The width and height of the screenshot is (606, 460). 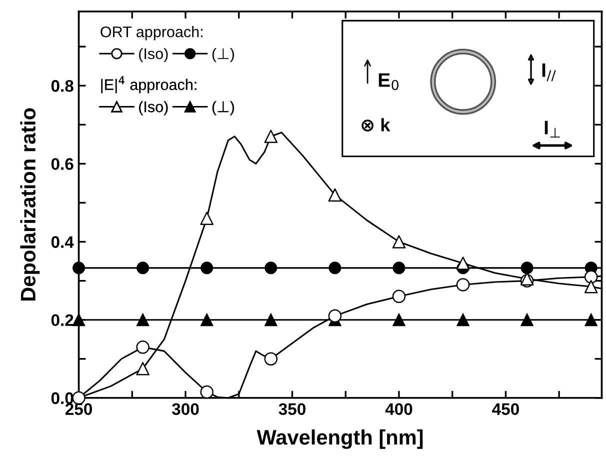 What do you see at coordinates (151, 33) in the screenshot?
I see `annotation: ORT approach:` at bounding box center [151, 33].